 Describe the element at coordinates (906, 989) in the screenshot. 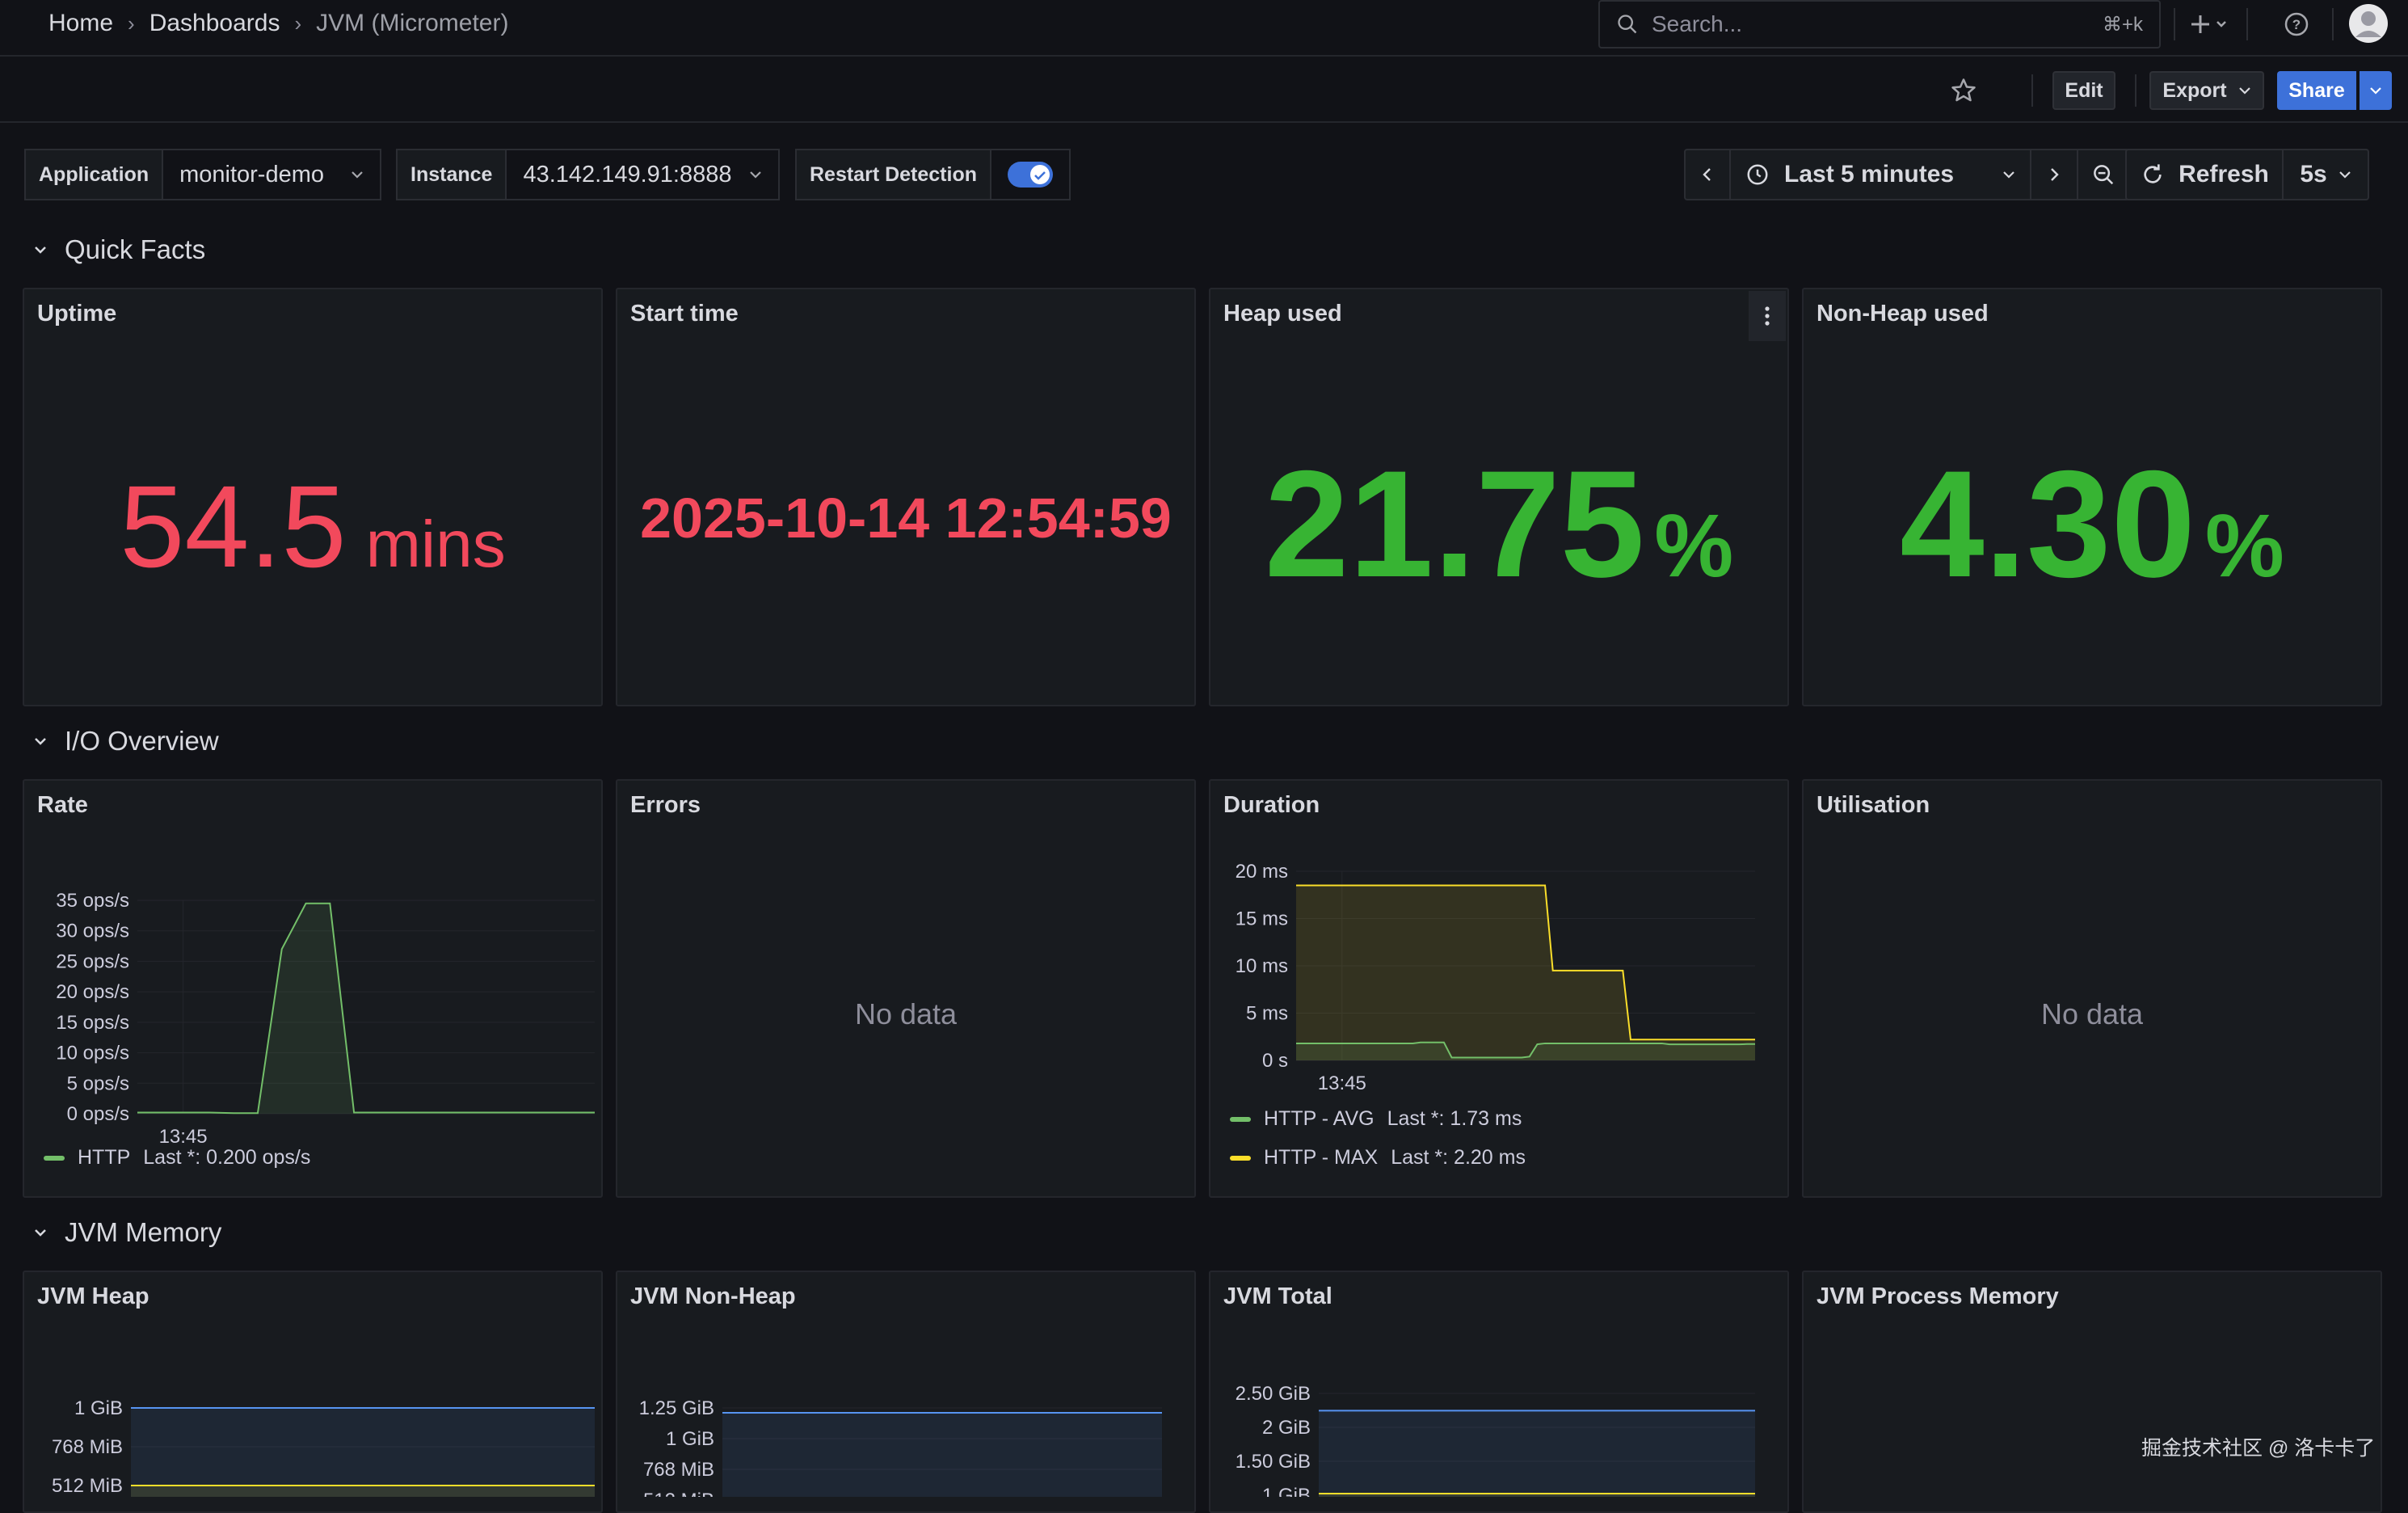

I see `panel-errors: Errors No data` at that location.